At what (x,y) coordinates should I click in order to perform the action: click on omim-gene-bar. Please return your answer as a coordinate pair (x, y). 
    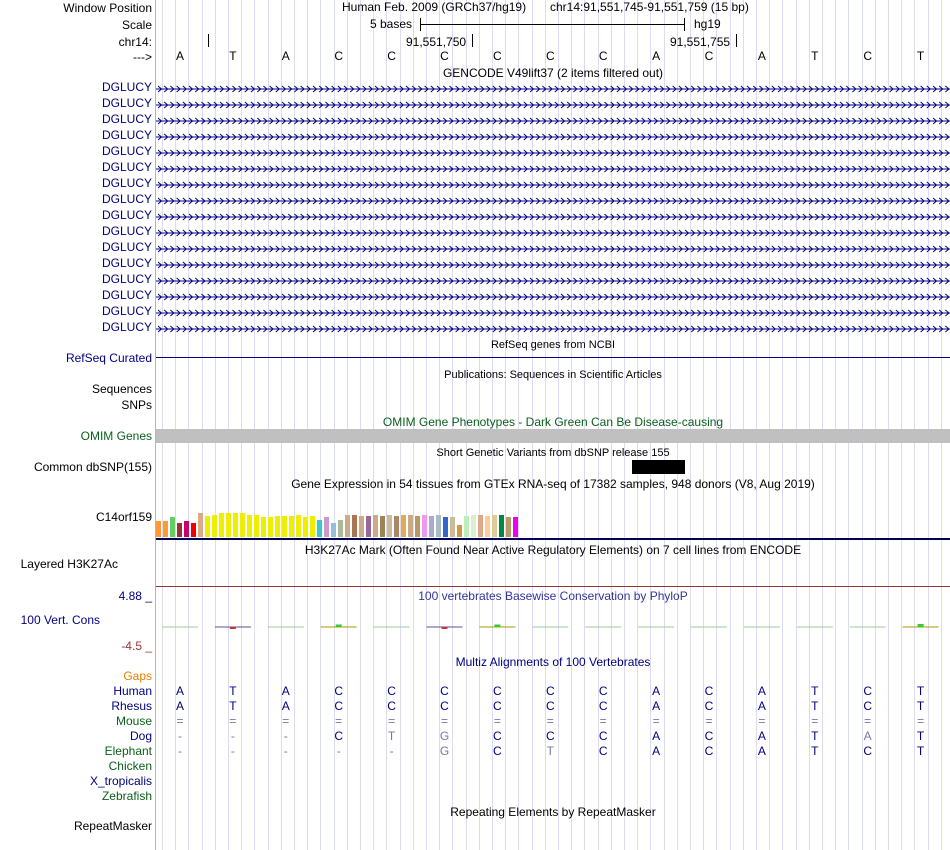
    Looking at the image, I should click on (553, 436).